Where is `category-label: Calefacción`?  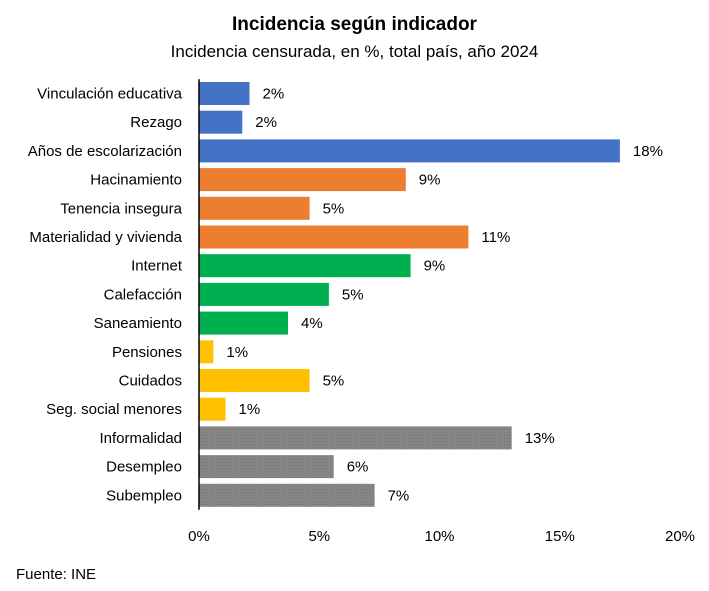
category-label: Calefacción is located at coordinates (143, 294).